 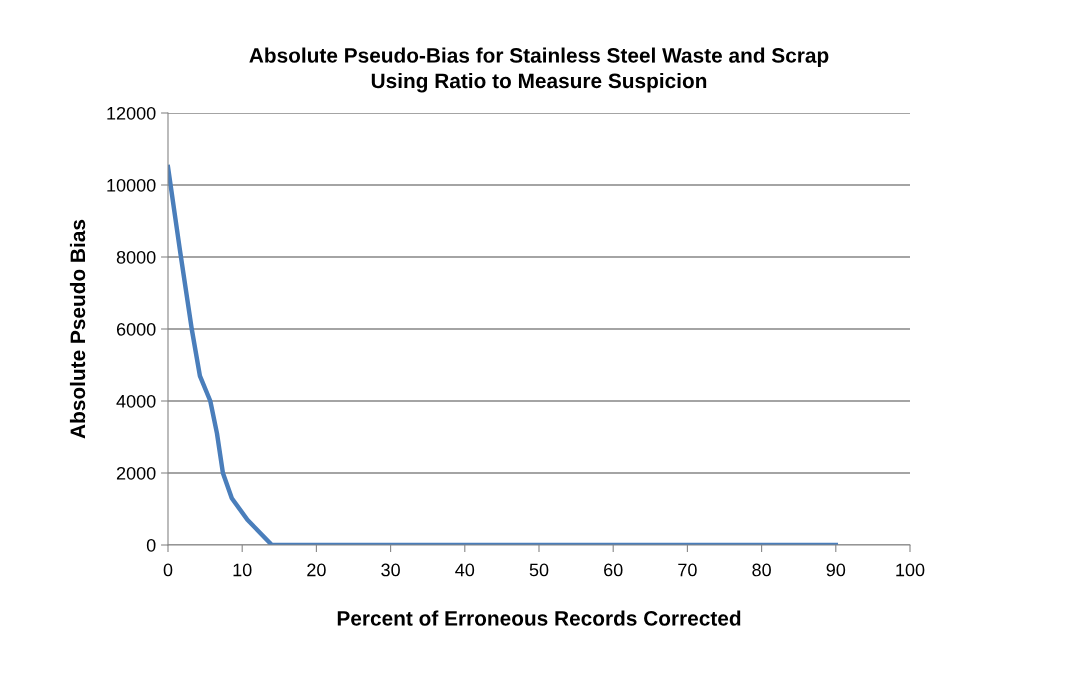 I want to click on y-tick-label: 0, so click(x=151, y=545).